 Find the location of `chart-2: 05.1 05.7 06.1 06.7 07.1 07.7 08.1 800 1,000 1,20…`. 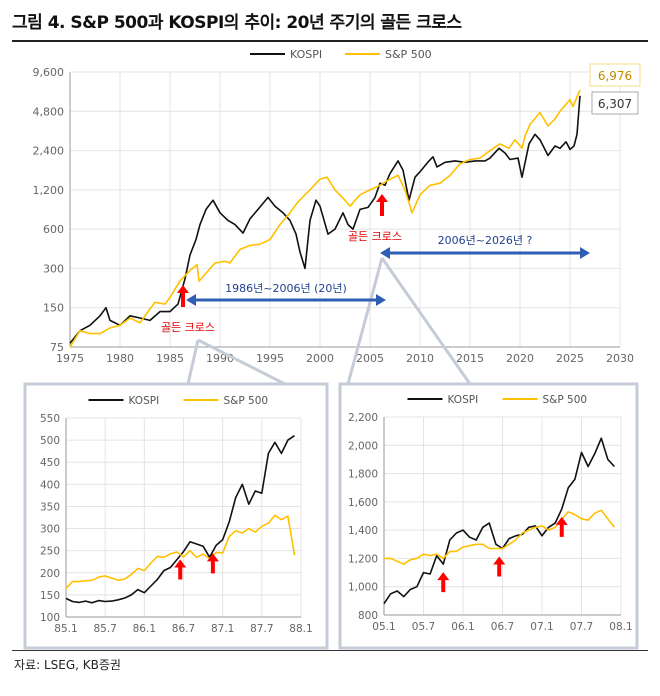

chart-2: 05.1 05.7 06.1 06.7 07.1 07.7 08.1 800 1,000 1,20… is located at coordinates (490, 513).